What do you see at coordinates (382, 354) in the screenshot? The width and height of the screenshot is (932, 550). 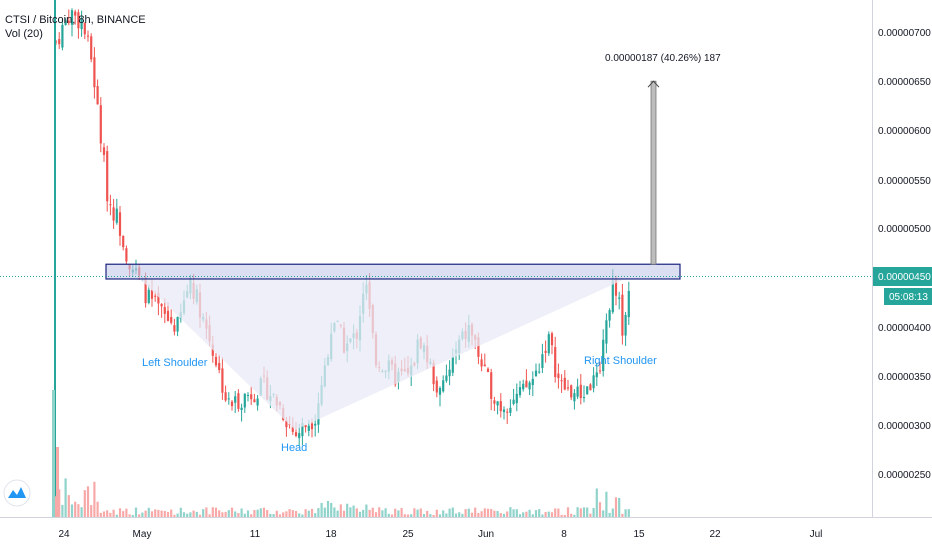 I see `pattern-shading` at bounding box center [382, 354].